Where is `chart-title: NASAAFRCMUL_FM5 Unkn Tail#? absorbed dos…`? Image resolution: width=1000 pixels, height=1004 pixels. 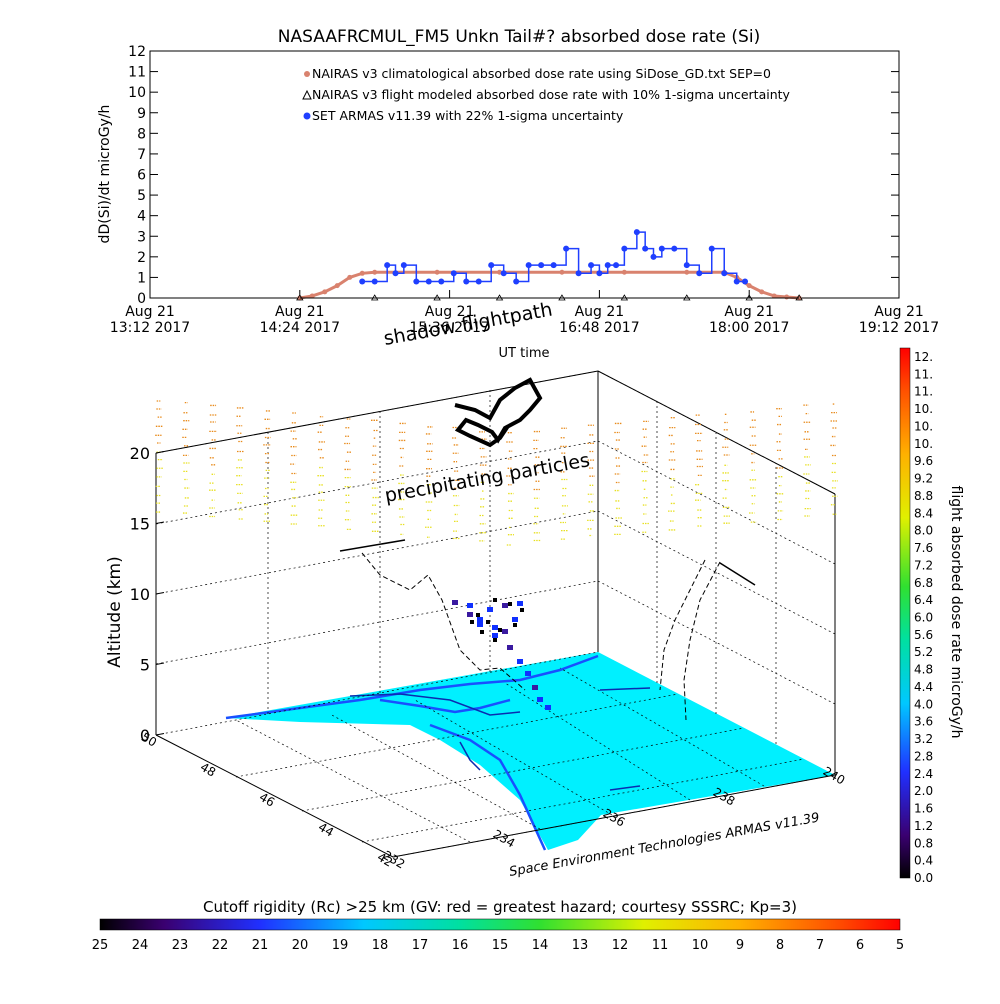
chart-title: NASAAFRCMUL_FM5 Unkn Tail#? absorbed dos… is located at coordinates (519, 37).